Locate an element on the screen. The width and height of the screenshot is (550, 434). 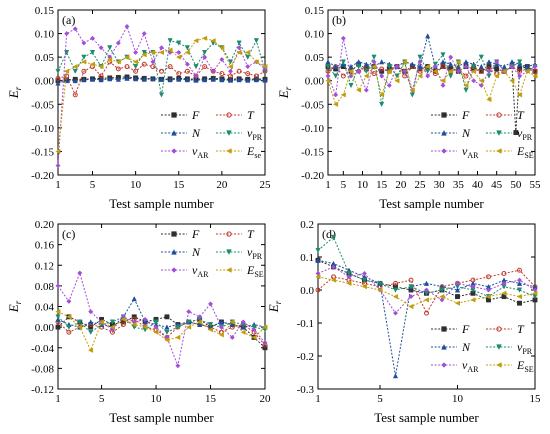
legend-entry: vPR is located at coordinates (525, 348).